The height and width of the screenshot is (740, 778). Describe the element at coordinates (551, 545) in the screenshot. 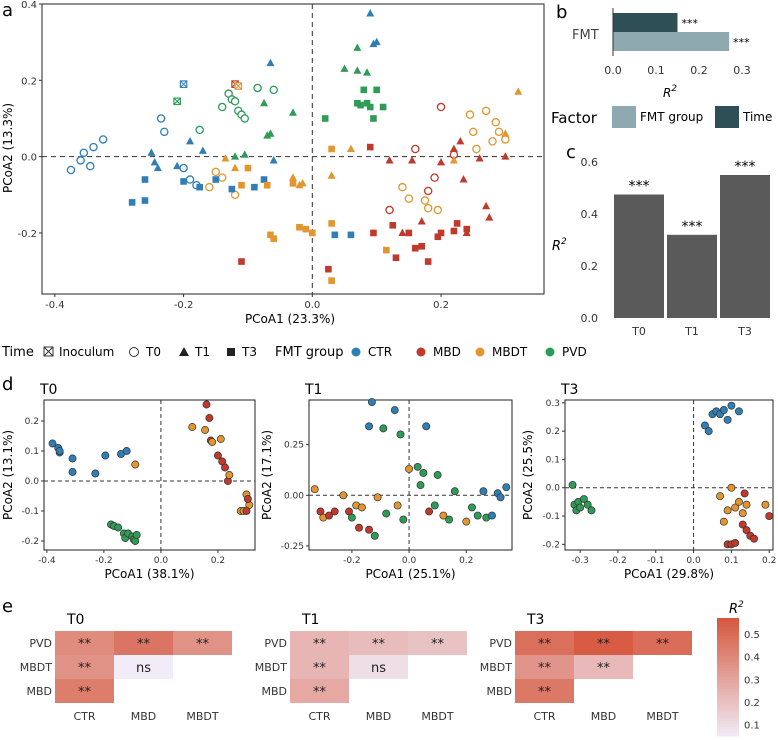

I see `panel-d-ytick-label: -0.2` at that location.